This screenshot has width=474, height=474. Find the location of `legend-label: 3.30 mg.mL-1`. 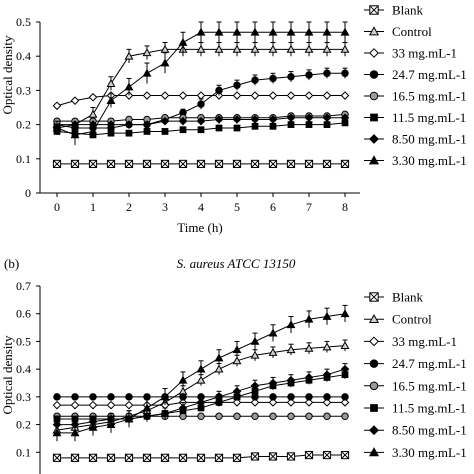

legend-label: 3.30 mg.mL-1 is located at coordinates (429, 160).